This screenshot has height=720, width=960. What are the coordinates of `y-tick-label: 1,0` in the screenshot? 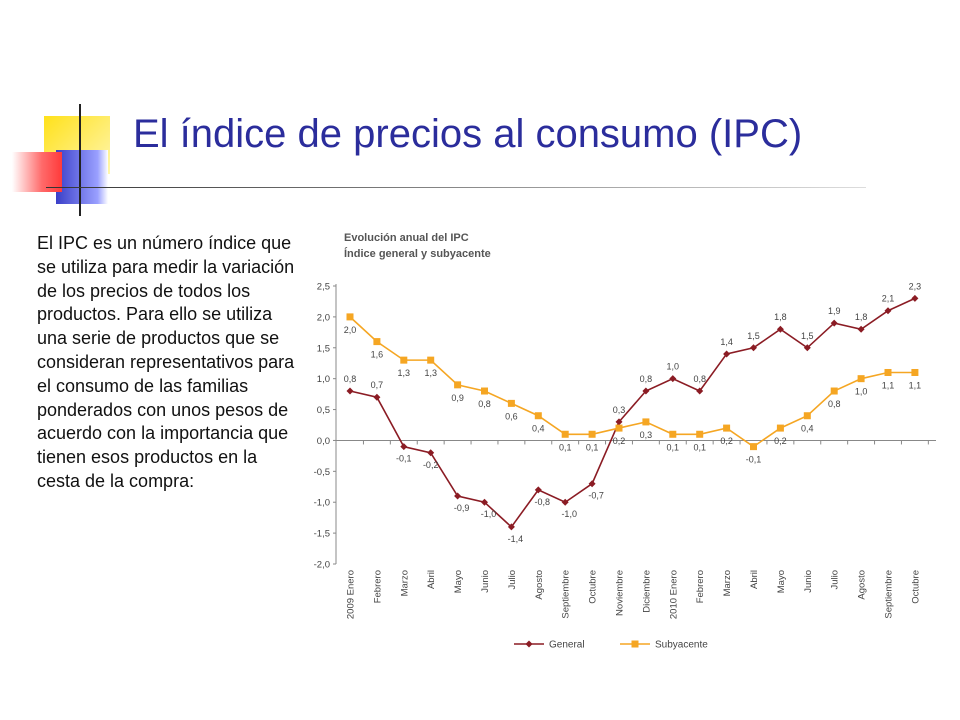 It's located at (323, 379).